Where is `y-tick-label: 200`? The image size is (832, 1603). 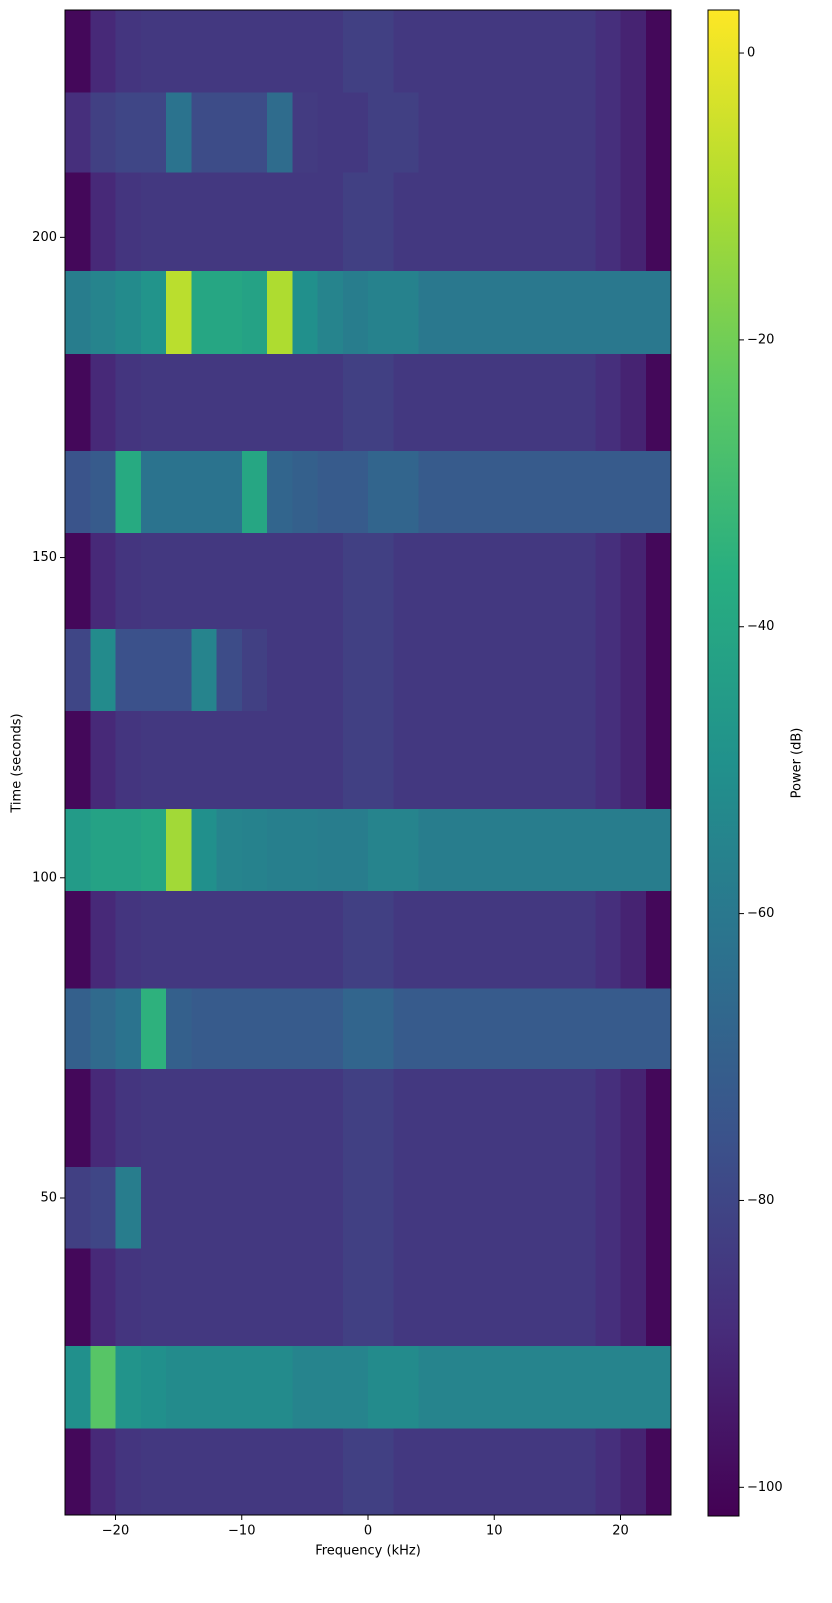
y-tick-label: 200 is located at coordinates (44, 237).